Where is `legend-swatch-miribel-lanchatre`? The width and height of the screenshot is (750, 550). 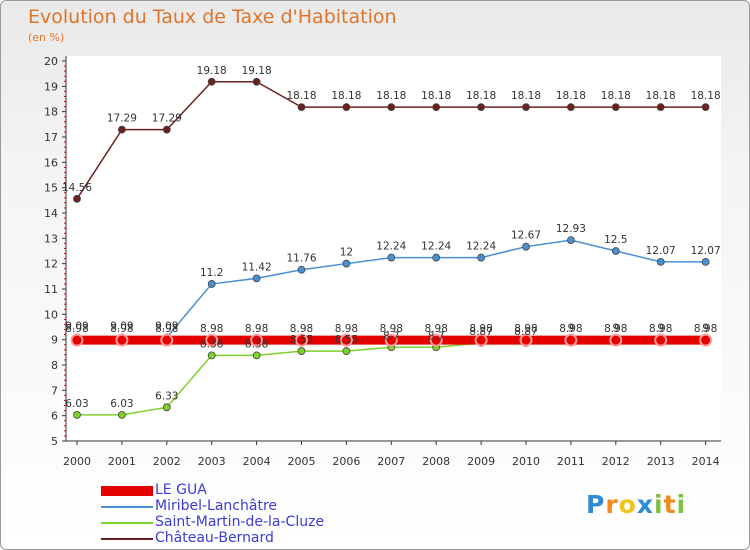
legend-swatch-miribel-lanchatre is located at coordinates (127, 507).